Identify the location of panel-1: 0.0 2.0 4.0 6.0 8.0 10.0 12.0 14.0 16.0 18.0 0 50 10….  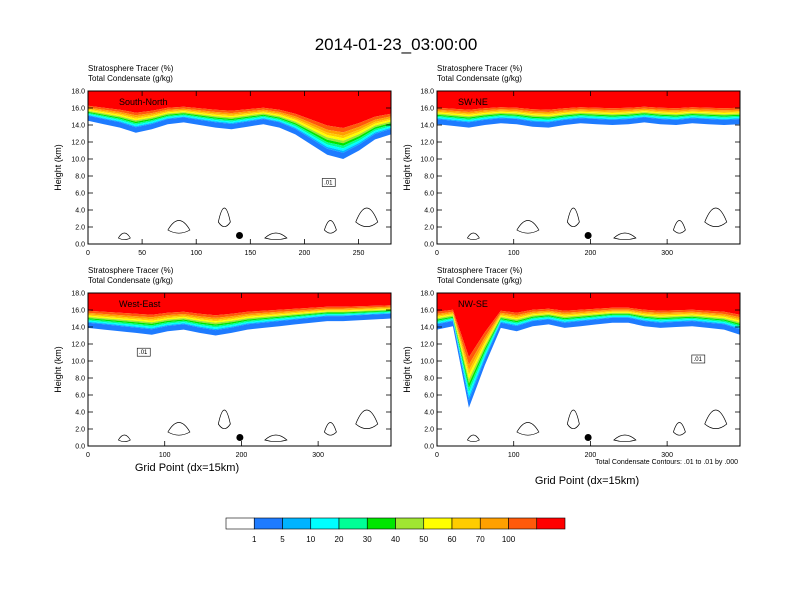
(222, 160).